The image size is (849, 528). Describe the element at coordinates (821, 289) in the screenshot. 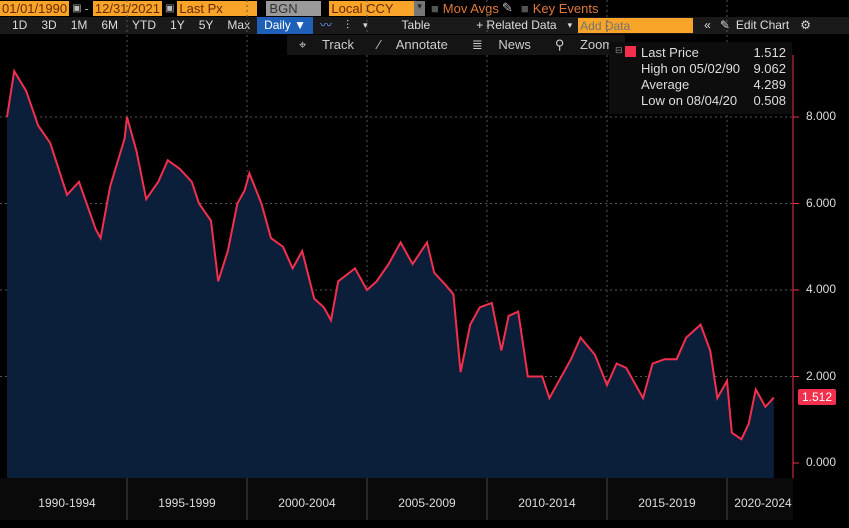

I see `y-tick-label: 4.000` at that location.